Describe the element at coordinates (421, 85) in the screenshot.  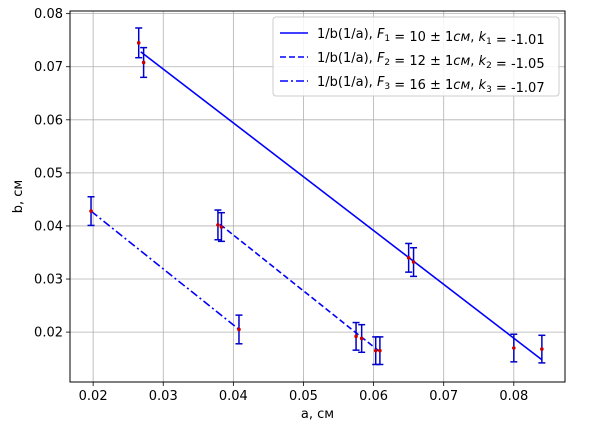
I see `legend-post: = 16 ± 1` at that location.